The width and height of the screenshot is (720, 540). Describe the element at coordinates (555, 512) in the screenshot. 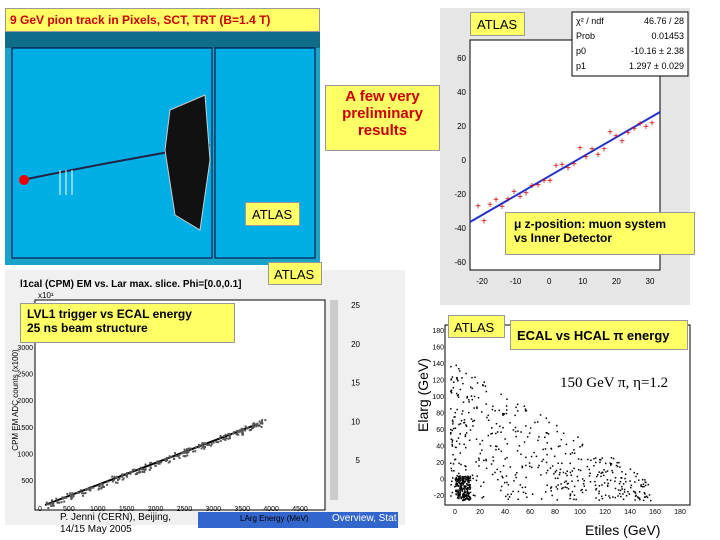

I see `x-tick-label: 80` at that location.